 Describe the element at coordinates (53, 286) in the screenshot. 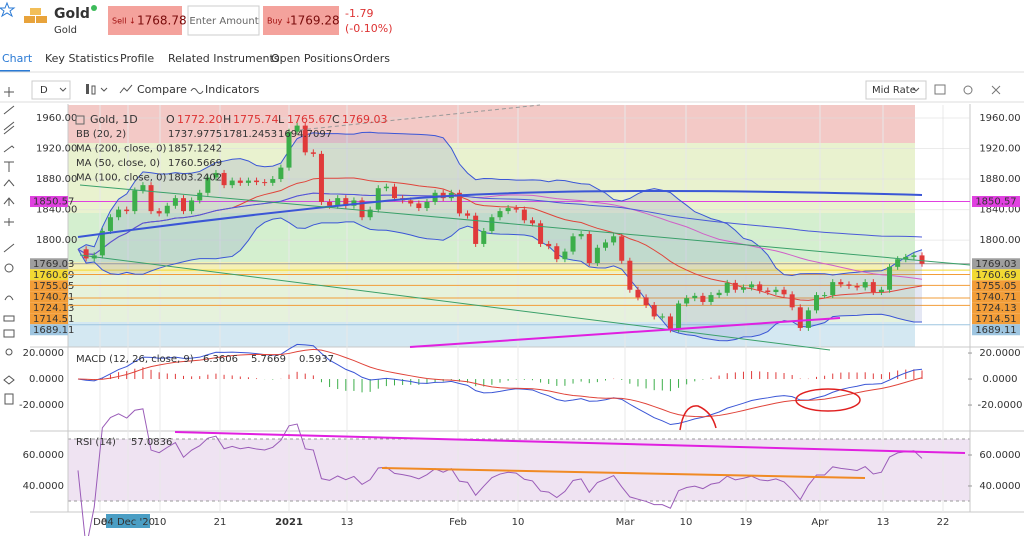

I see `level-label: 1755.05` at that location.